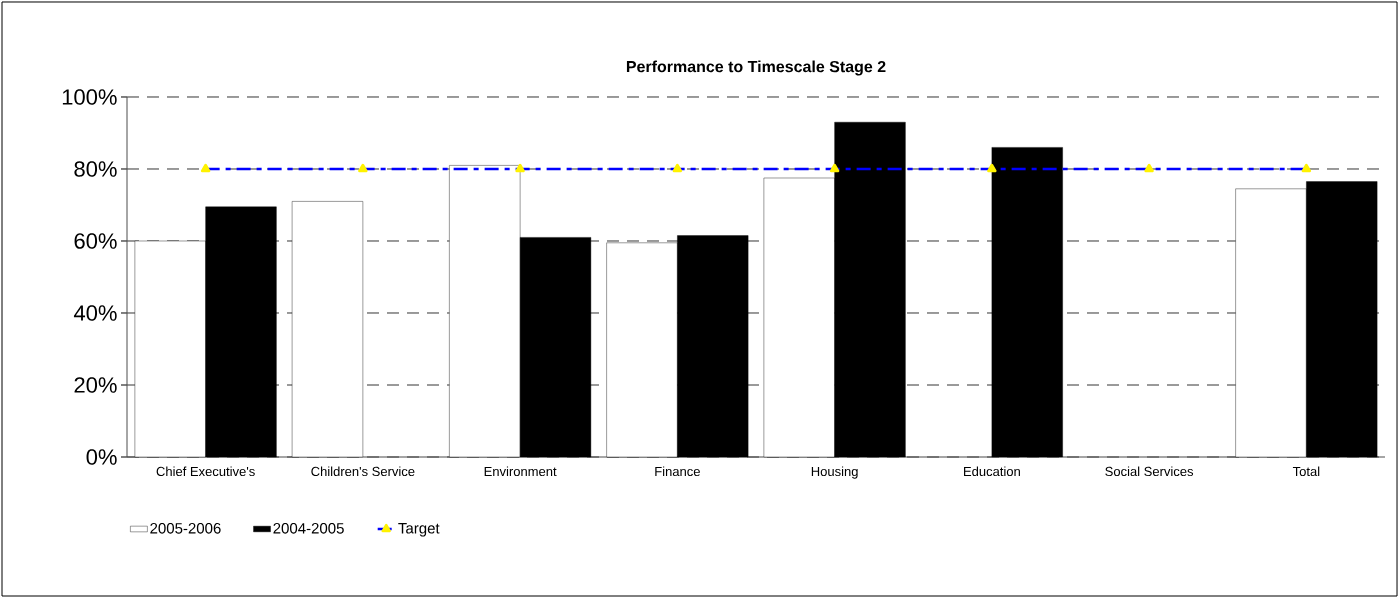 The height and width of the screenshot is (598, 1399). I want to click on y-tick-label: 60%, so click(95, 241).